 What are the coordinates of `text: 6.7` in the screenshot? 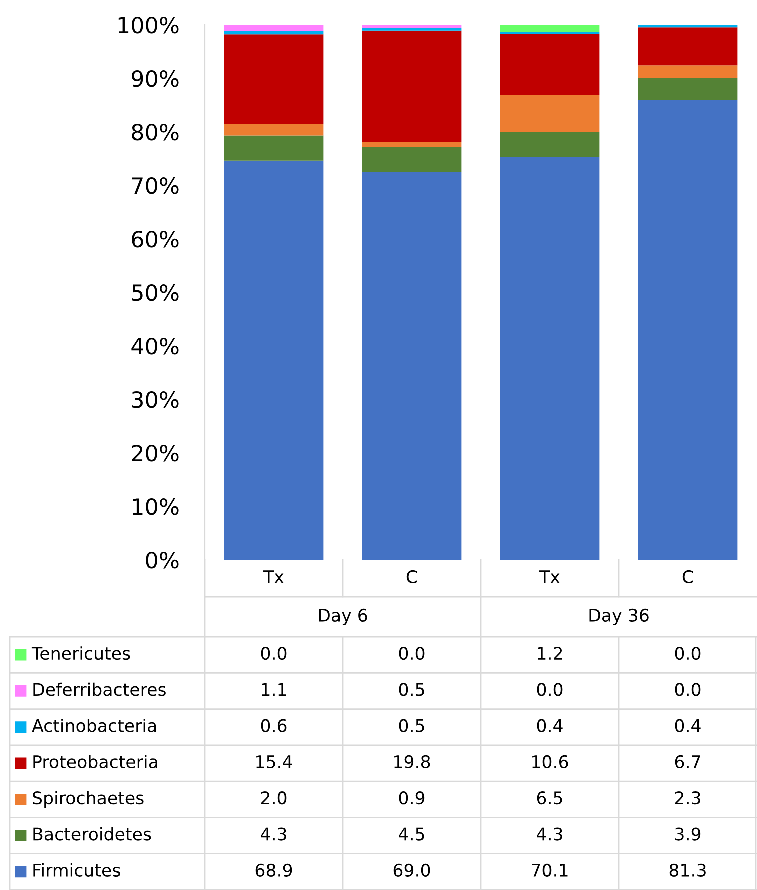 It's located at (687, 762).